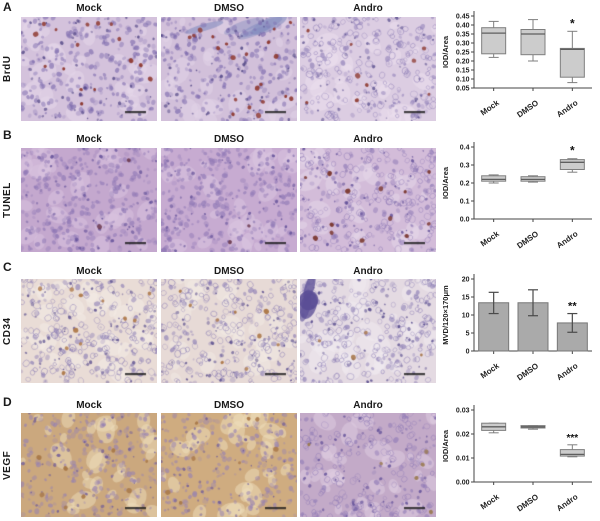  What do you see at coordinates (468, 351) in the screenshot?
I see `y-tick-label: 0` at bounding box center [468, 351].